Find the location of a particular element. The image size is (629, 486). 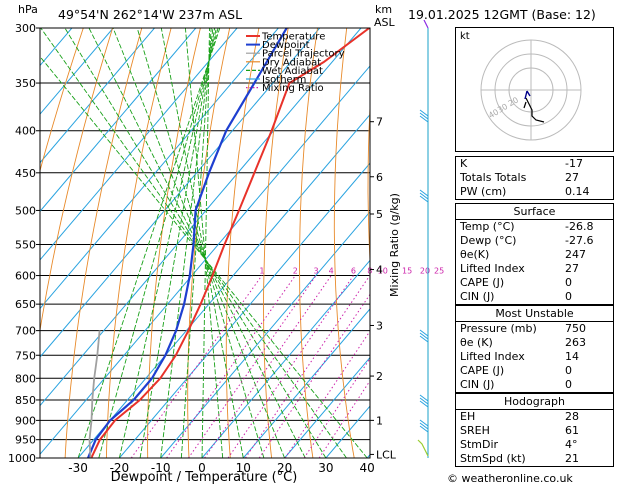

altitude-tick-label: 7 is located at coordinates (379, 122).